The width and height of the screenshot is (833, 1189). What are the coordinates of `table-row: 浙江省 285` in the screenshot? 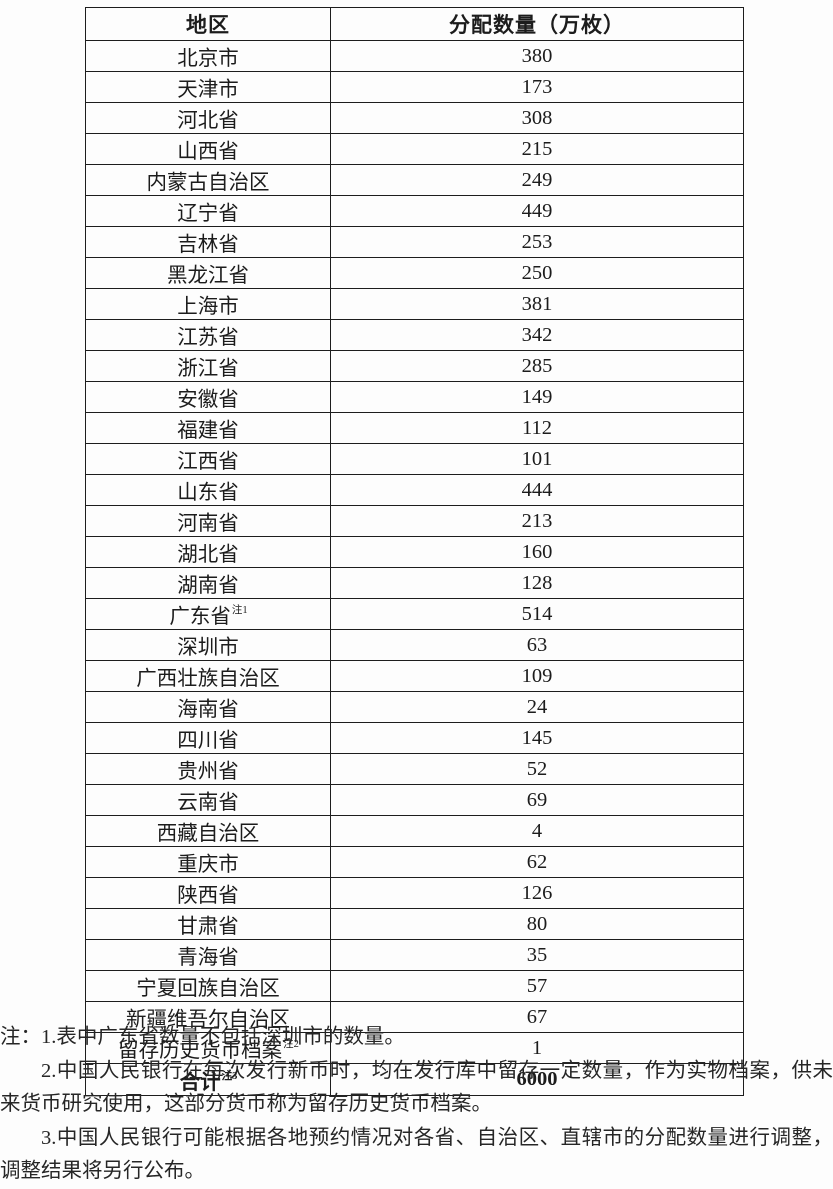 It's located at (414, 366).